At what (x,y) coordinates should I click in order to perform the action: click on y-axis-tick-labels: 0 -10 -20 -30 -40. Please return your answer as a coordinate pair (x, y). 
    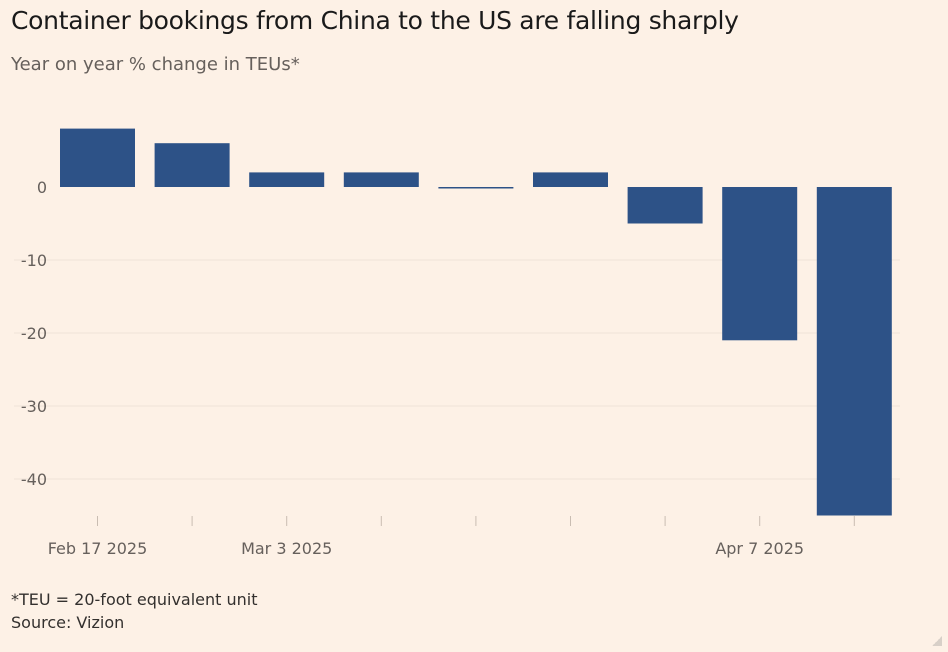
    Looking at the image, I should click on (34, 333).